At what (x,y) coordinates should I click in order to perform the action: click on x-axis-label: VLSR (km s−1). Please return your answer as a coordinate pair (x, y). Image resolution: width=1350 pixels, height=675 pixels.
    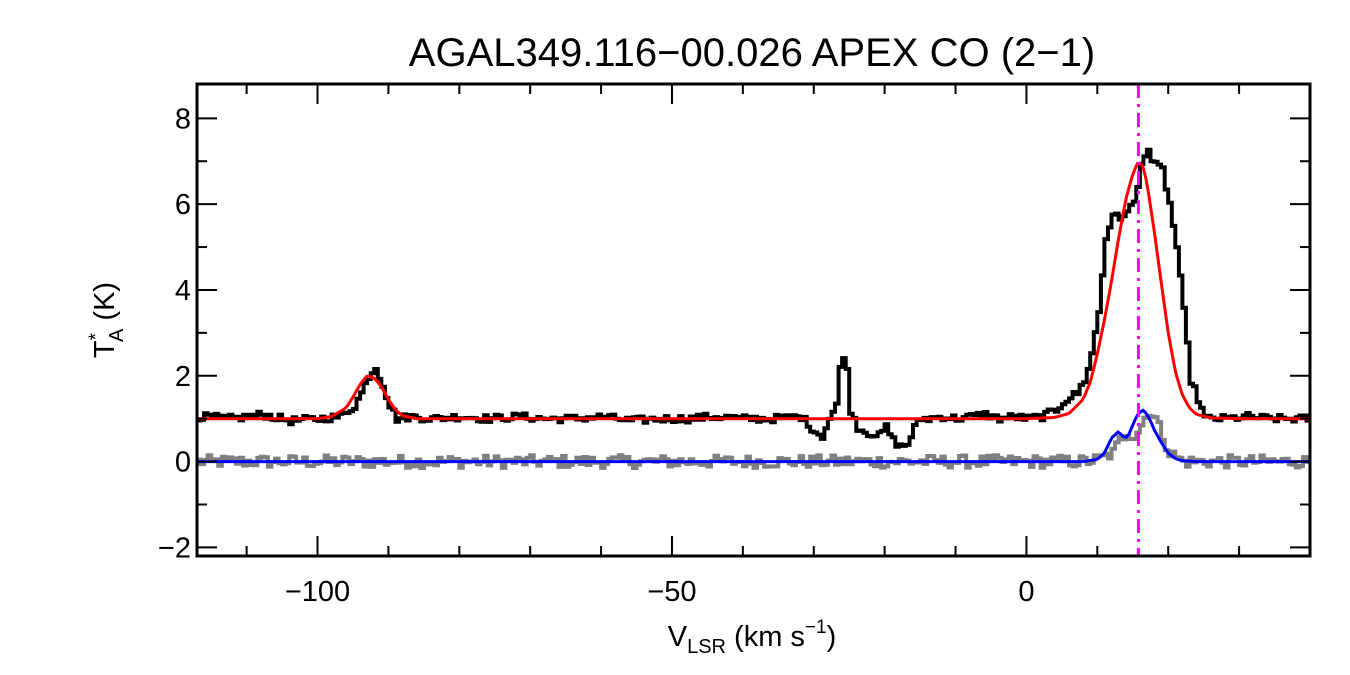
    Looking at the image, I should click on (752, 637).